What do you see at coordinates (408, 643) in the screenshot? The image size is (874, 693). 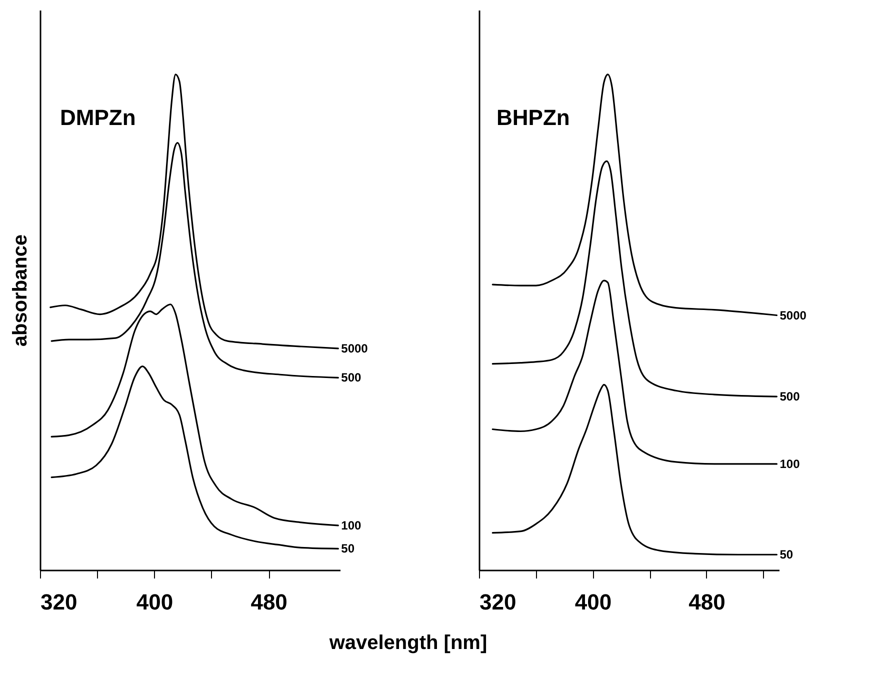 I see `x-axis-title: wavelength [nm]` at bounding box center [408, 643].